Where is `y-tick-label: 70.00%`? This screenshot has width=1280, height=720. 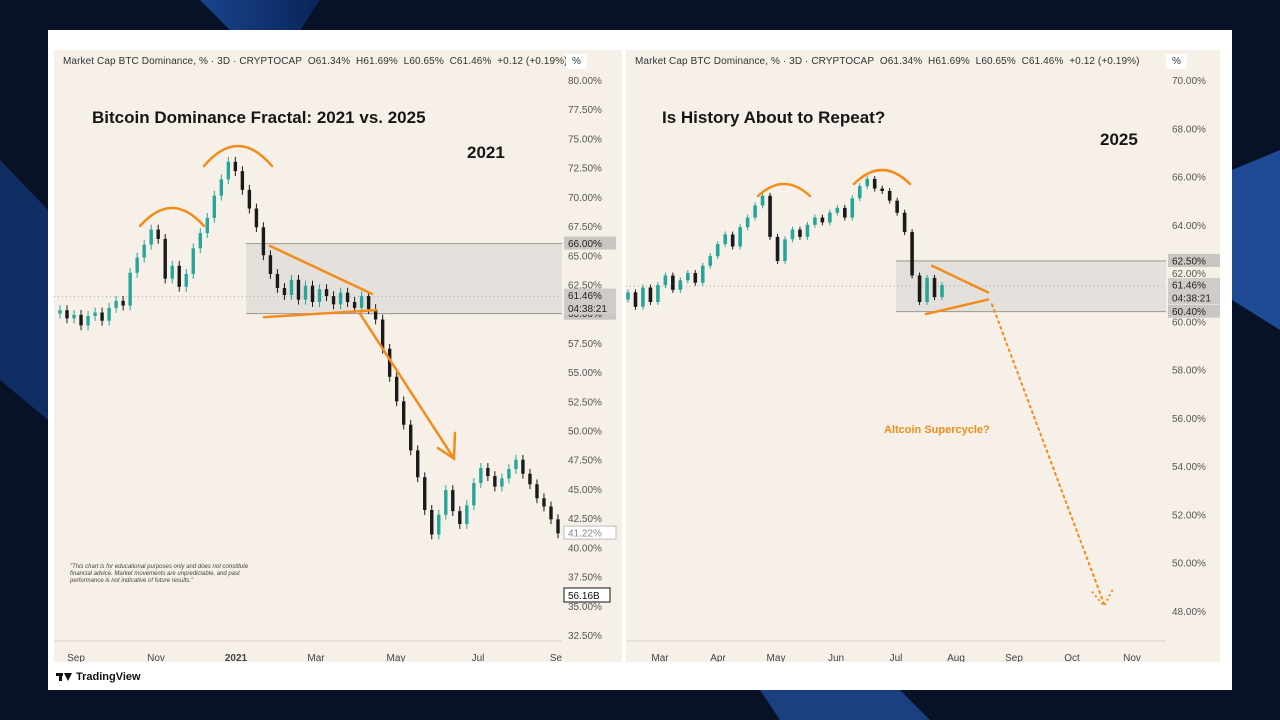 y-tick-label: 70.00% is located at coordinates (1189, 81).